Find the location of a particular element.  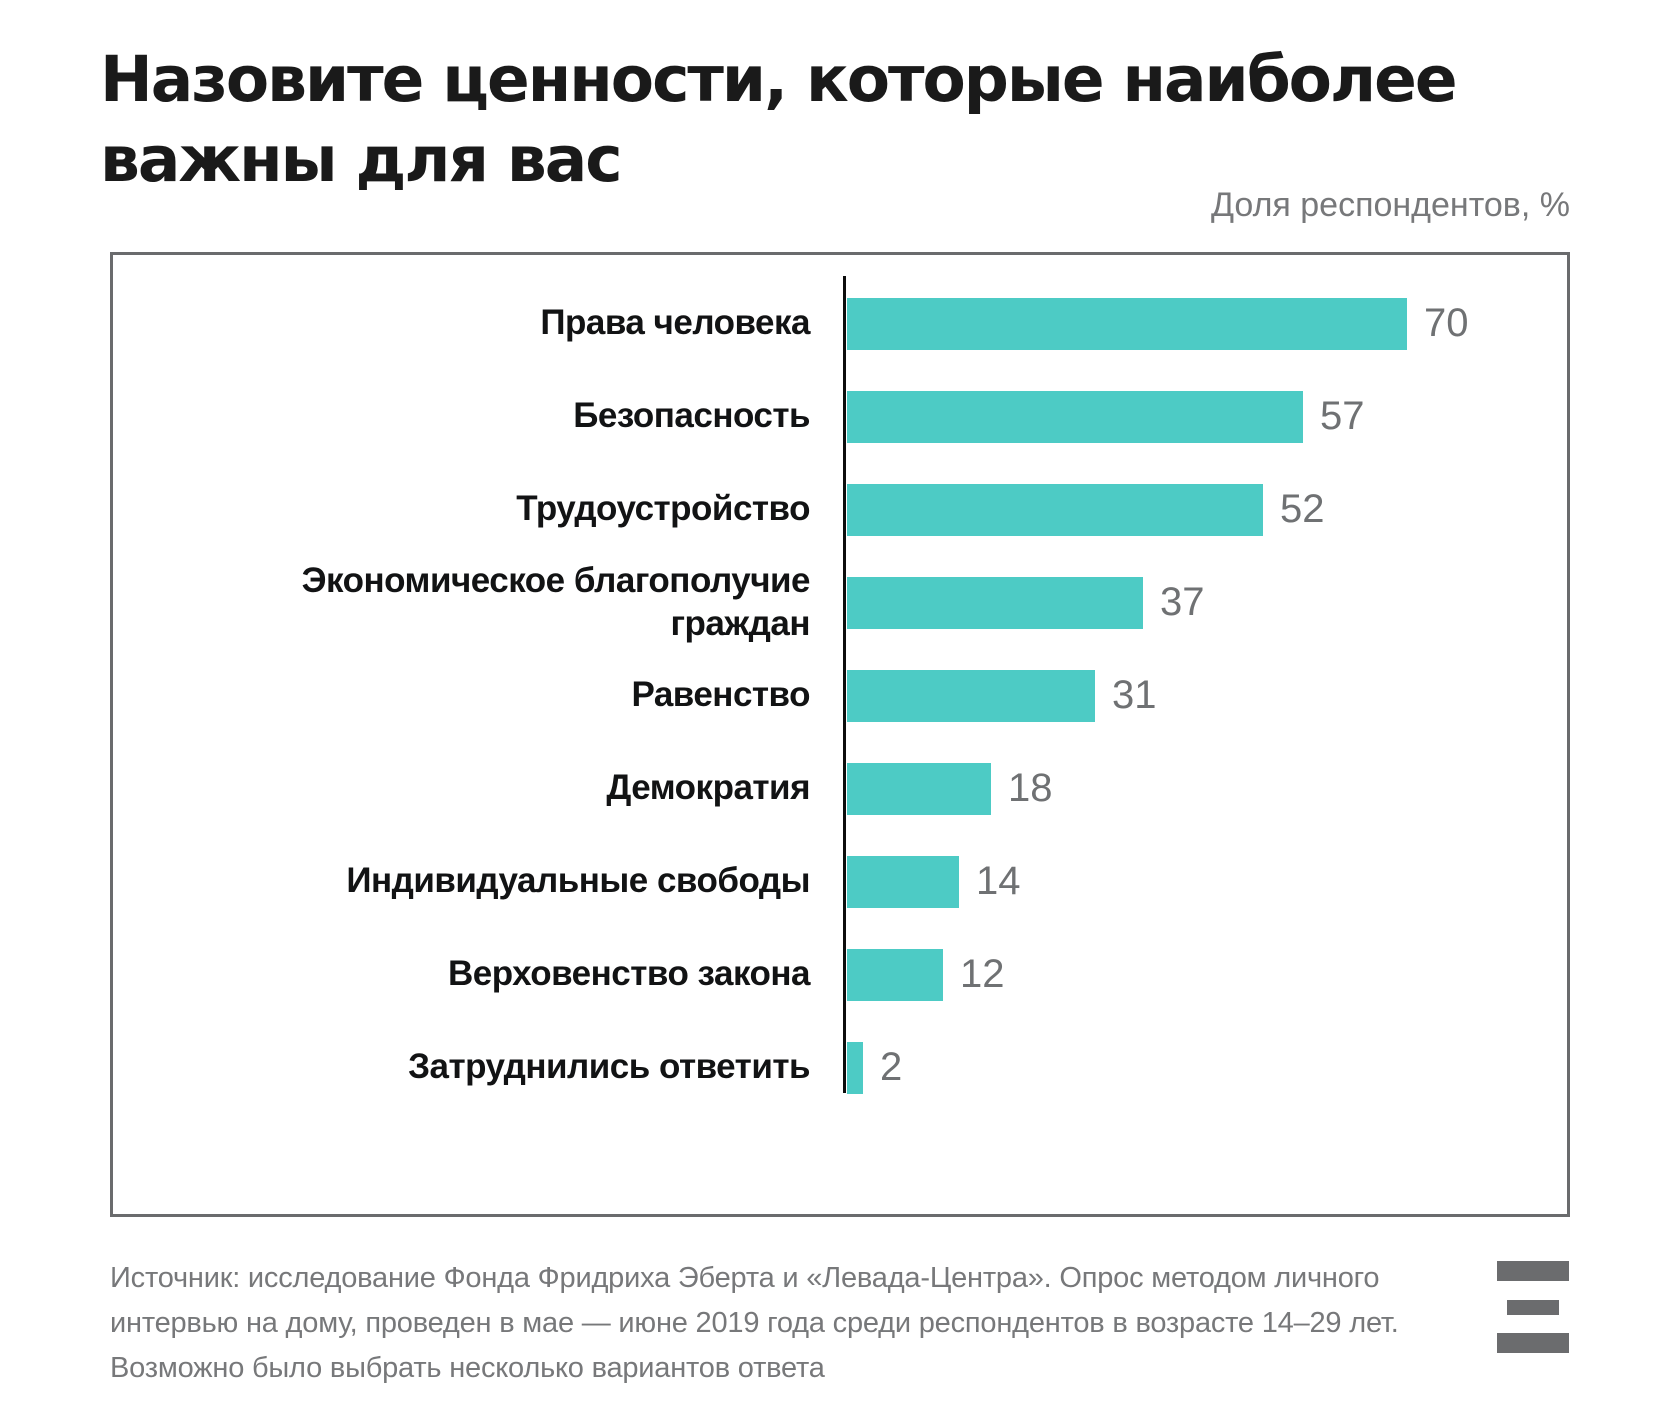

bar-row: Индивидуальные свободы 14 is located at coordinates (840, 881).